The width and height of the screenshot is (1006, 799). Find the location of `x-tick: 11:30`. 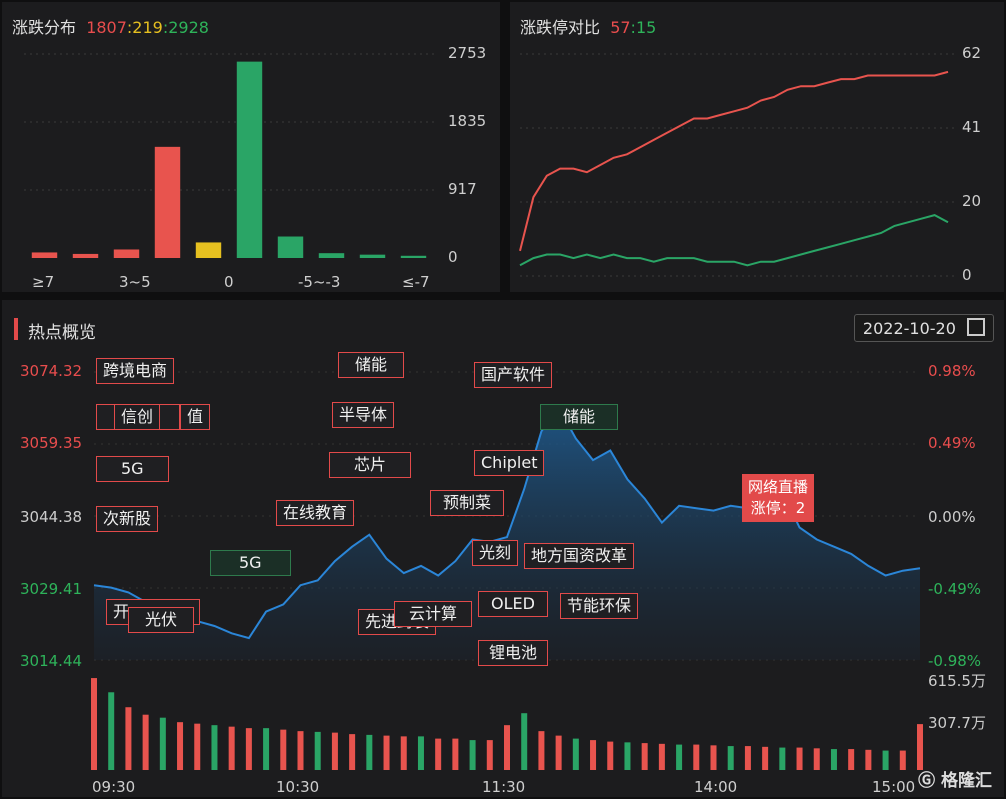

x-tick: 11:30 is located at coordinates (504, 787).